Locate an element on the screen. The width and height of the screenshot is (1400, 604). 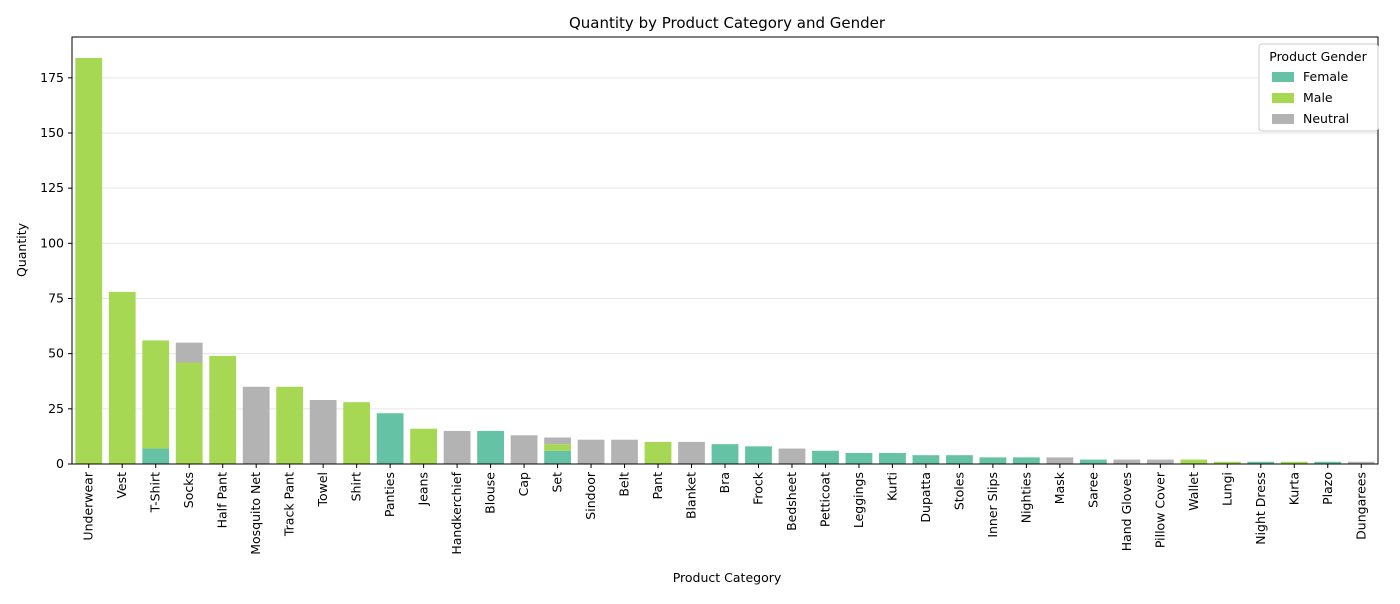
y-tick-label: 0 is located at coordinates (60, 463).